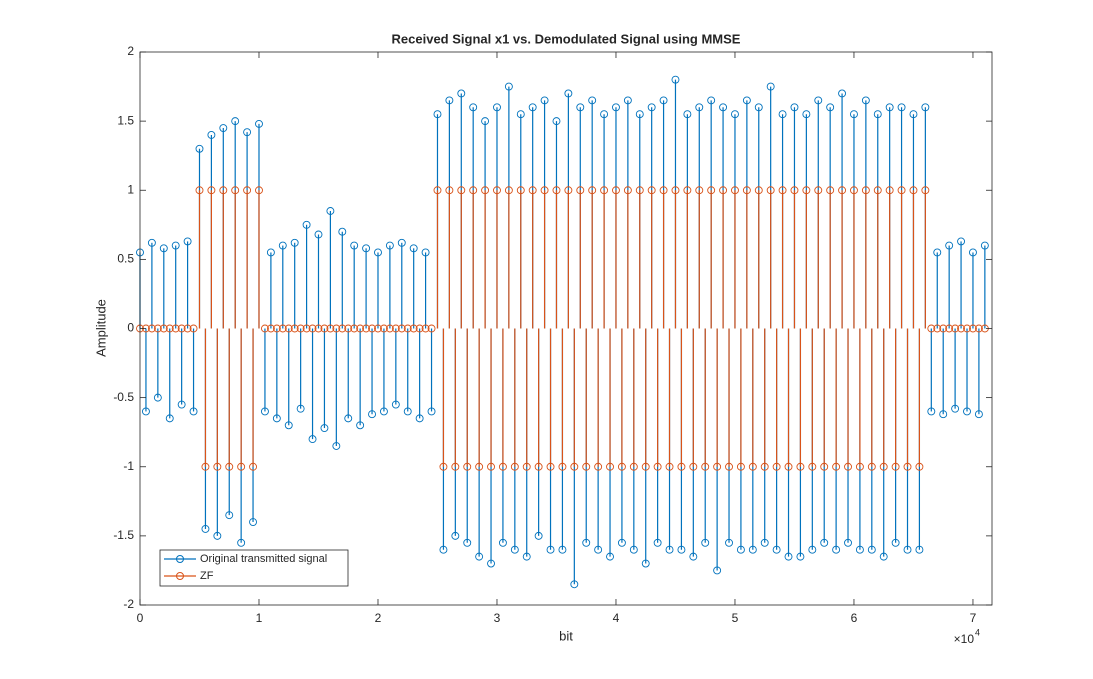 Image resolution: width=1093 pixels, height=679 pixels. What do you see at coordinates (566, 635) in the screenshot?
I see `x-axis-label: bit` at bounding box center [566, 635].